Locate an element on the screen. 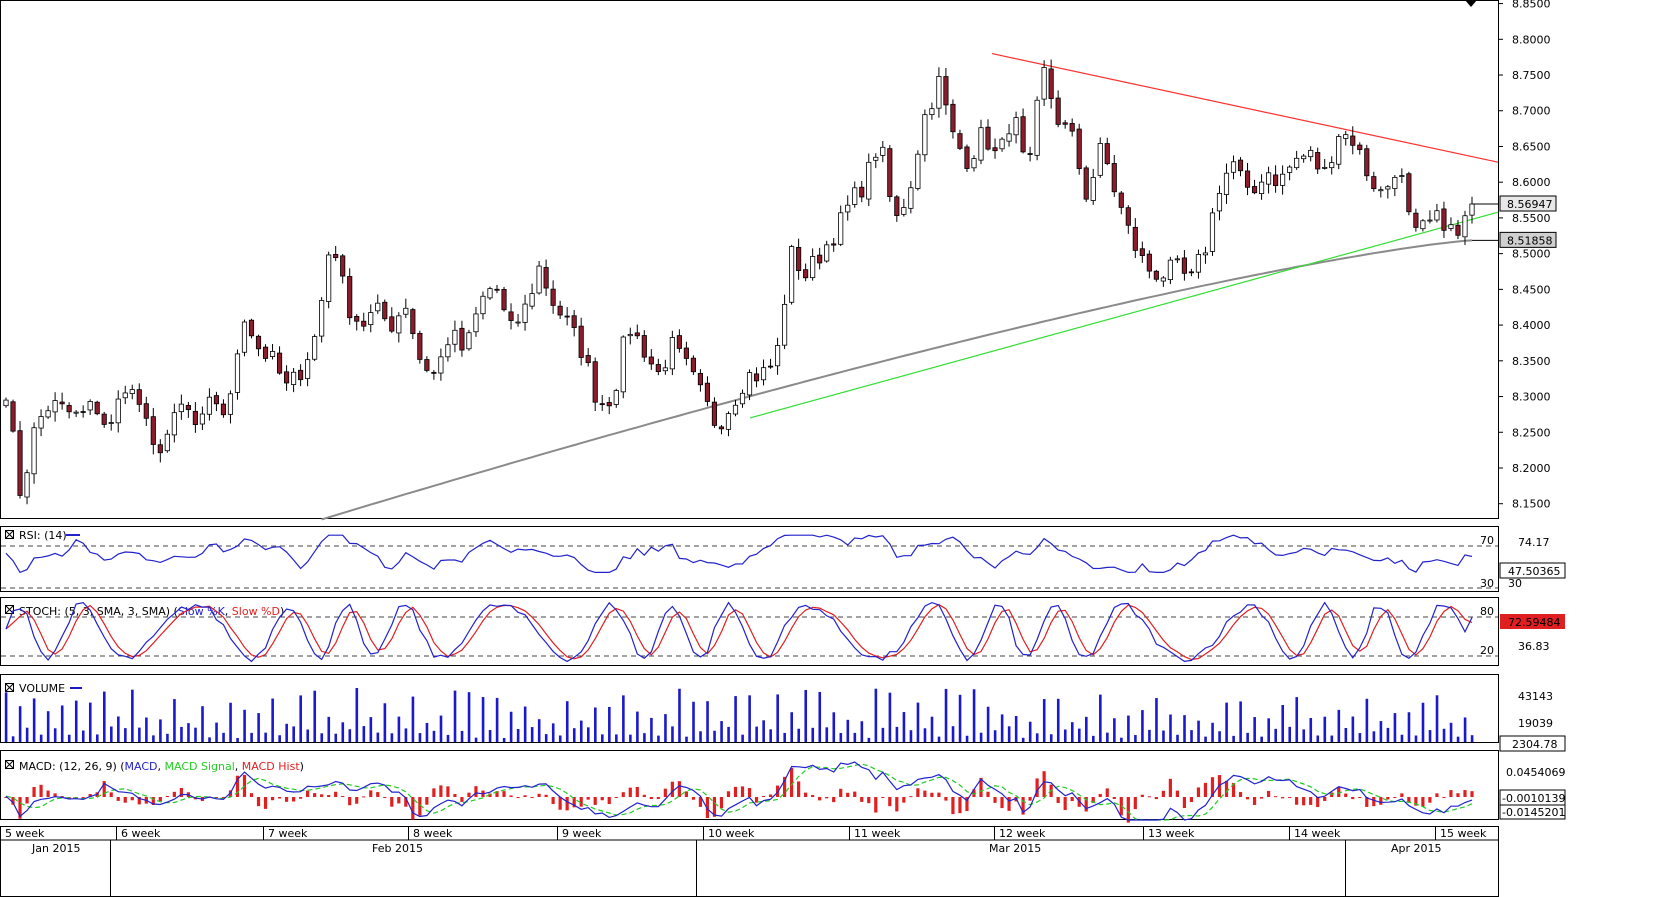  rsi-level-70-label: 70 is located at coordinates (1487, 540).